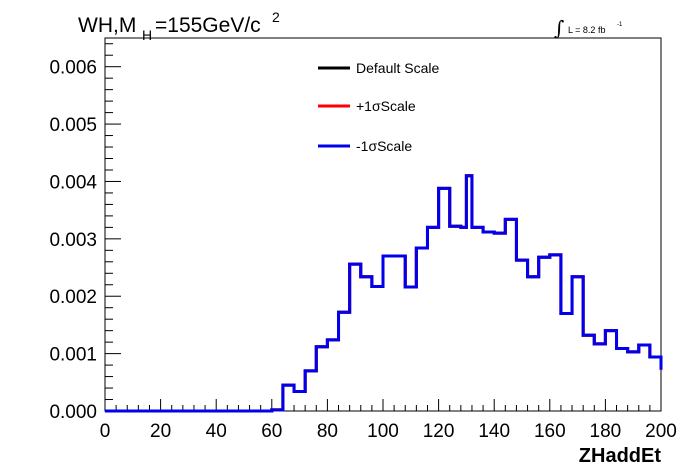 This screenshot has height=472, width=696. I want to click on legend-label: Default Scale, so click(397, 68).